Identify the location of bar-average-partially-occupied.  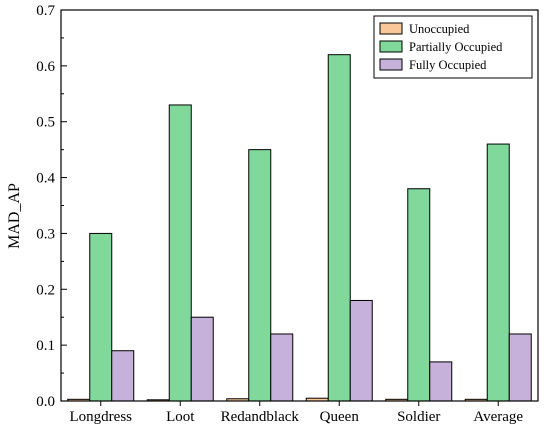
(498, 272).